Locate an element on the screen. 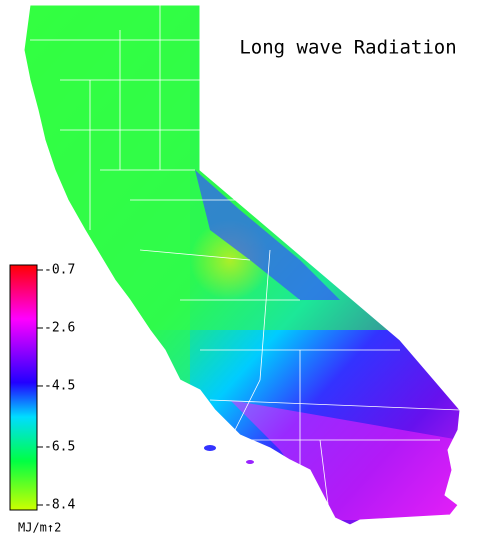 The width and height of the screenshot is (500, 550). map-title: Long wave Radiation is located at coordinates (347, 48).